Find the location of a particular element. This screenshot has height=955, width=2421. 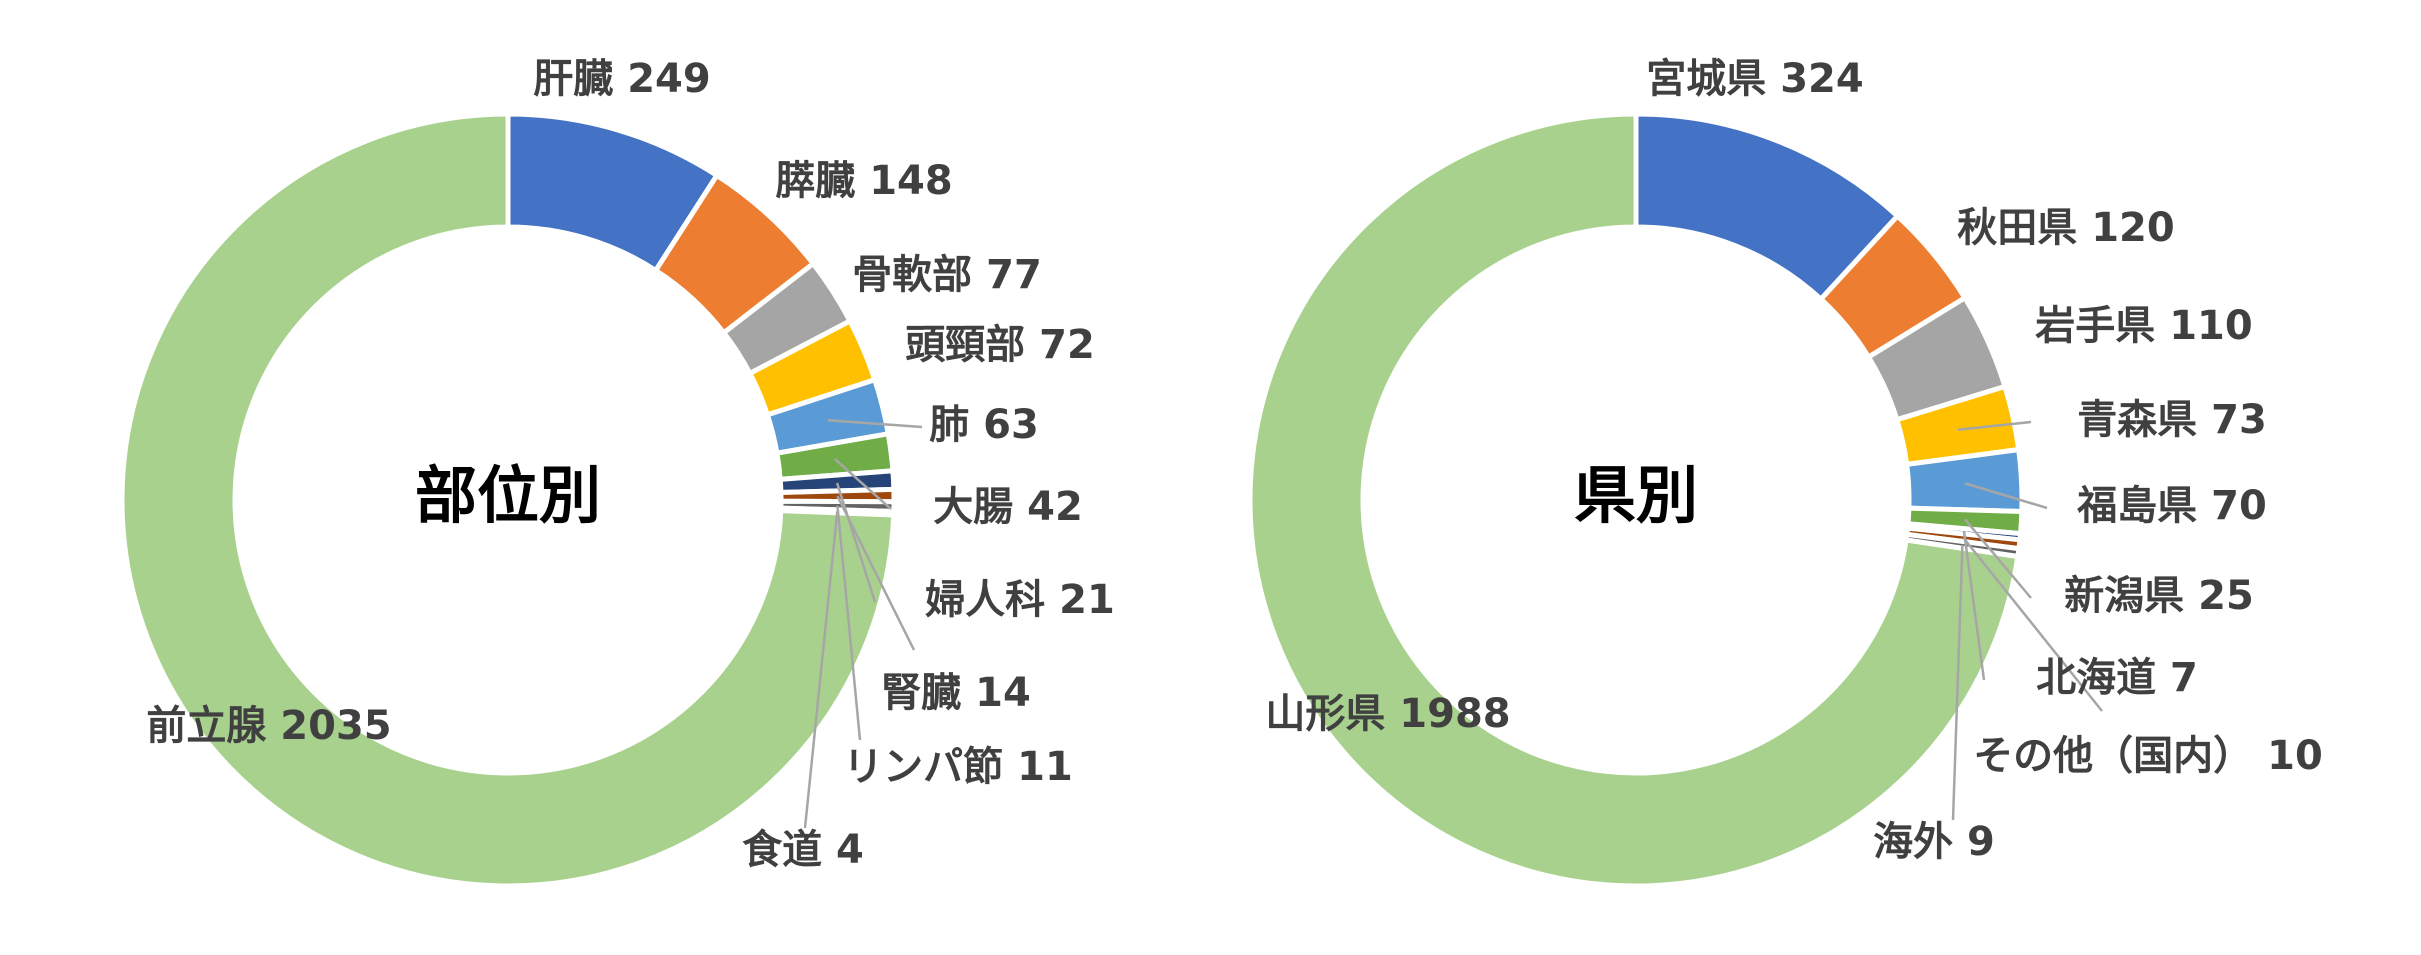

label-value: 7 is located at coordinates (2184, 678).